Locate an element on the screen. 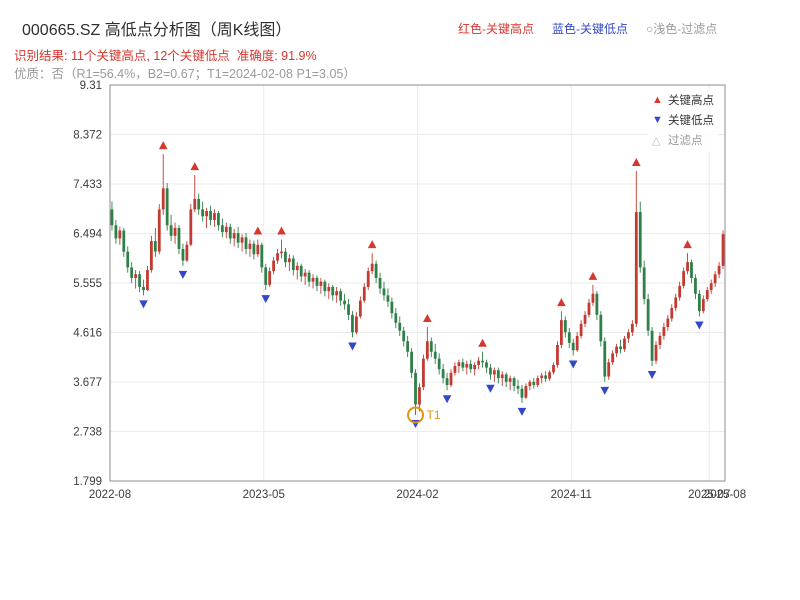 The width and height of the screenshot is (800, 600). plot-legend: ▲ 关键高点 ▼ 关键低点 △ 过滤点 is located at coordinates (683, 120).